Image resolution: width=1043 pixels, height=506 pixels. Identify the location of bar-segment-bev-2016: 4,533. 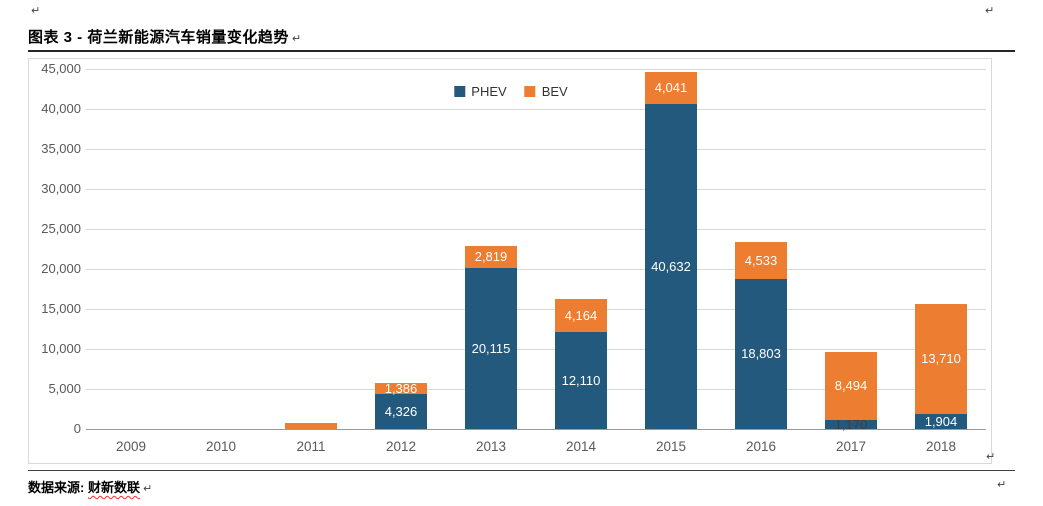
(761, 260).